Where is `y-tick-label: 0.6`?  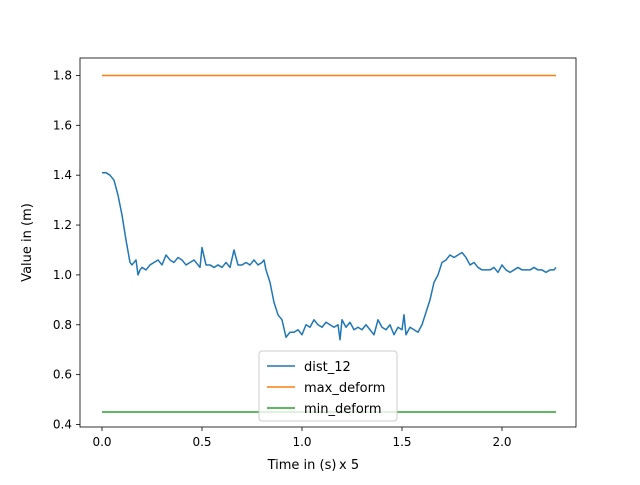
y-tick-label: 0.6 is located at coordinates (62, 375).